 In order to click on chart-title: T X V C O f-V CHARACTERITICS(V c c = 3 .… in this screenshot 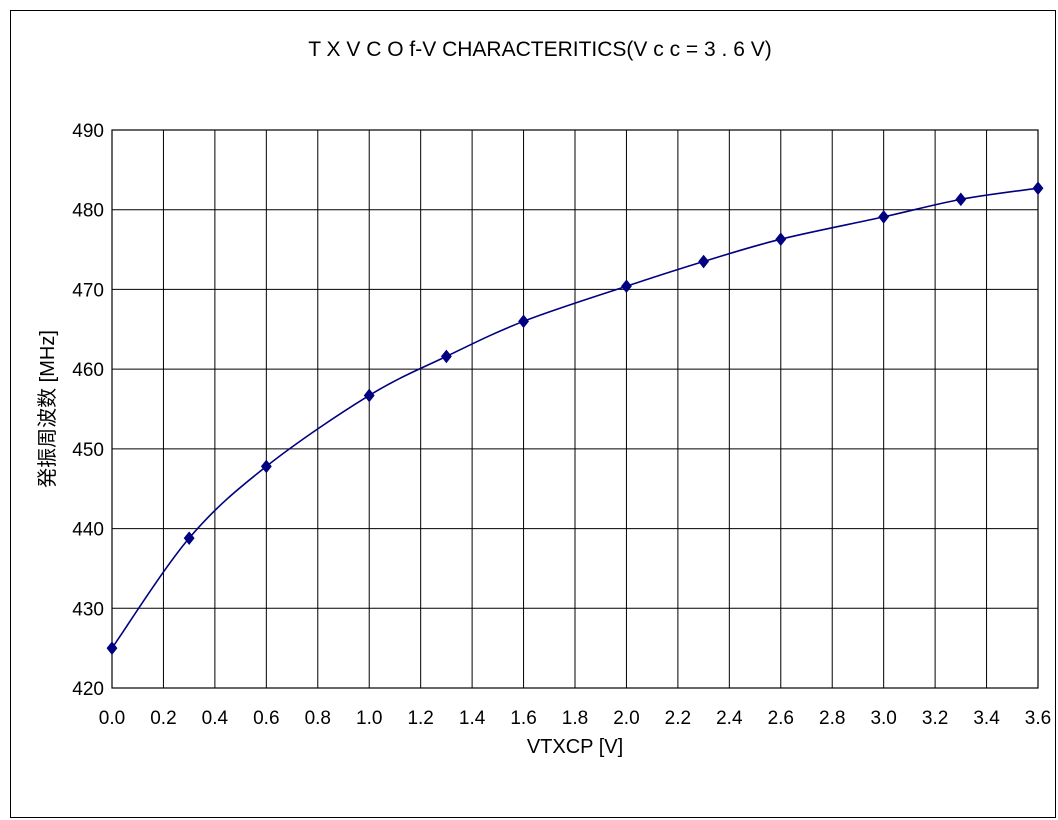, I will do `click(539, 49)`.